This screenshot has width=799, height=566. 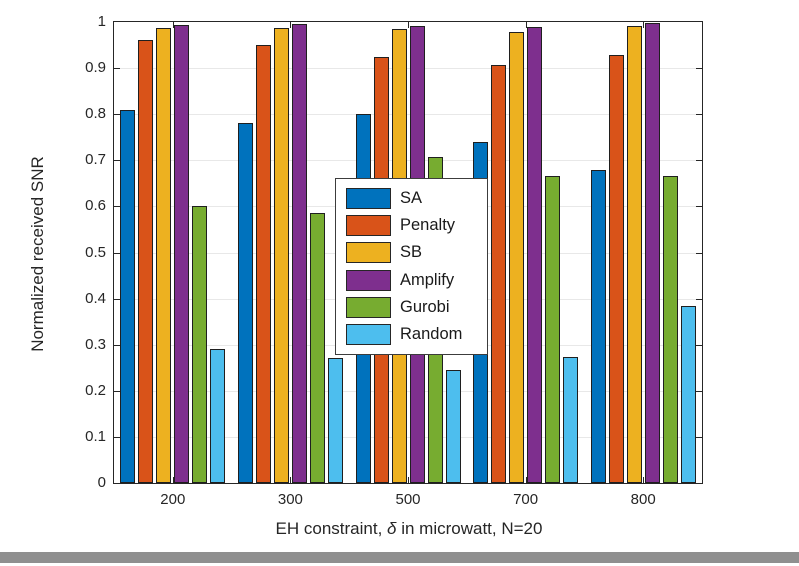 What do you see at coordinates (37, 254) in the screenshot?
I see `y-axis-label: Normalized received SNR` at bounding box center [37, 254].